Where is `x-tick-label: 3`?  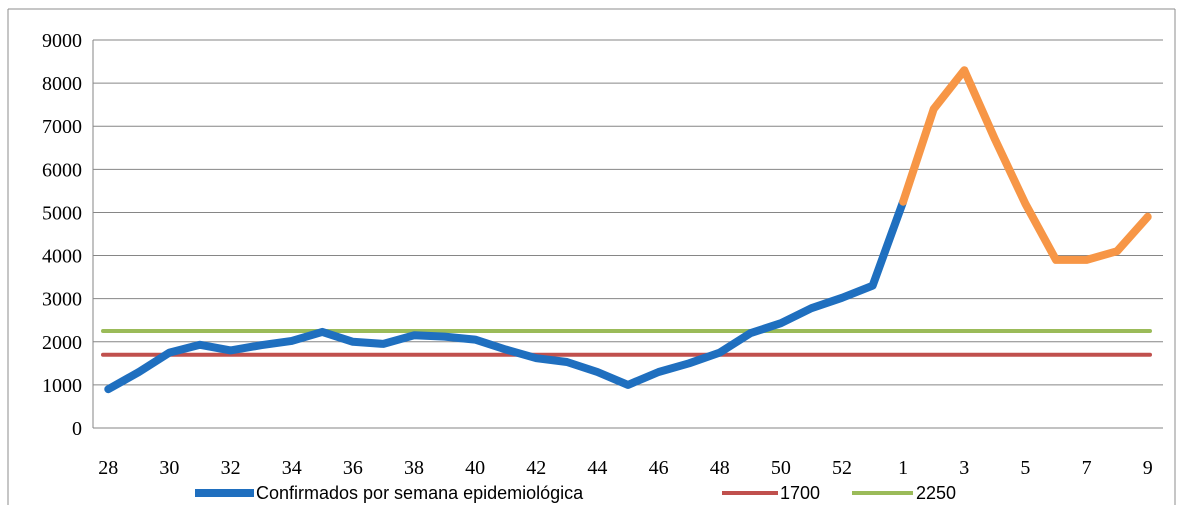
x-tick-label: 3 is located at coordinates (964, 468).